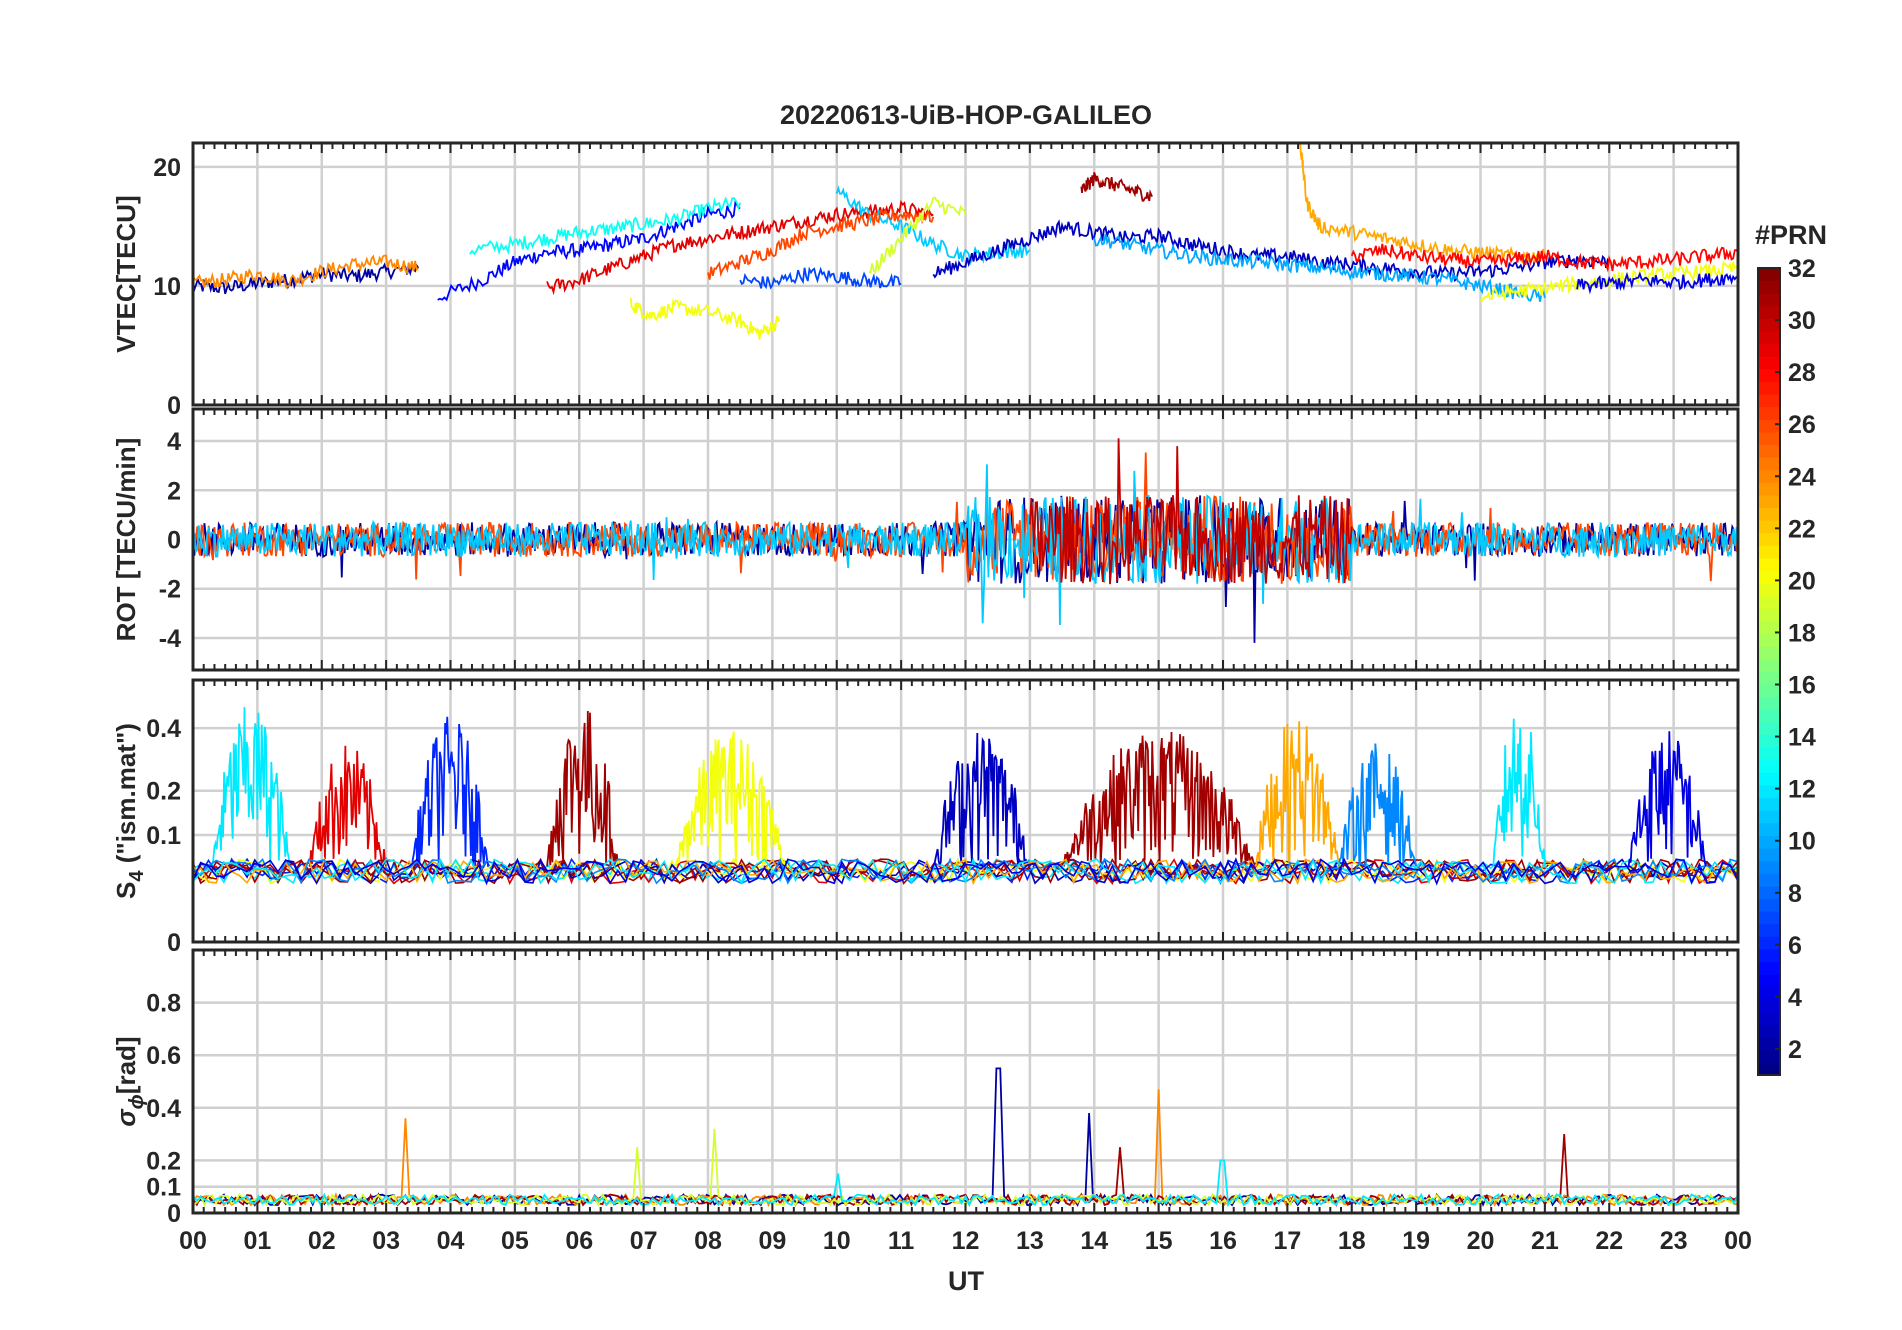 Image resolution: width=1902 pixels, height=1330 pixels. Describe the element at coordinates (1802, 529) in the screenshot. I see `colorbar-tick-label: 22` at that location.